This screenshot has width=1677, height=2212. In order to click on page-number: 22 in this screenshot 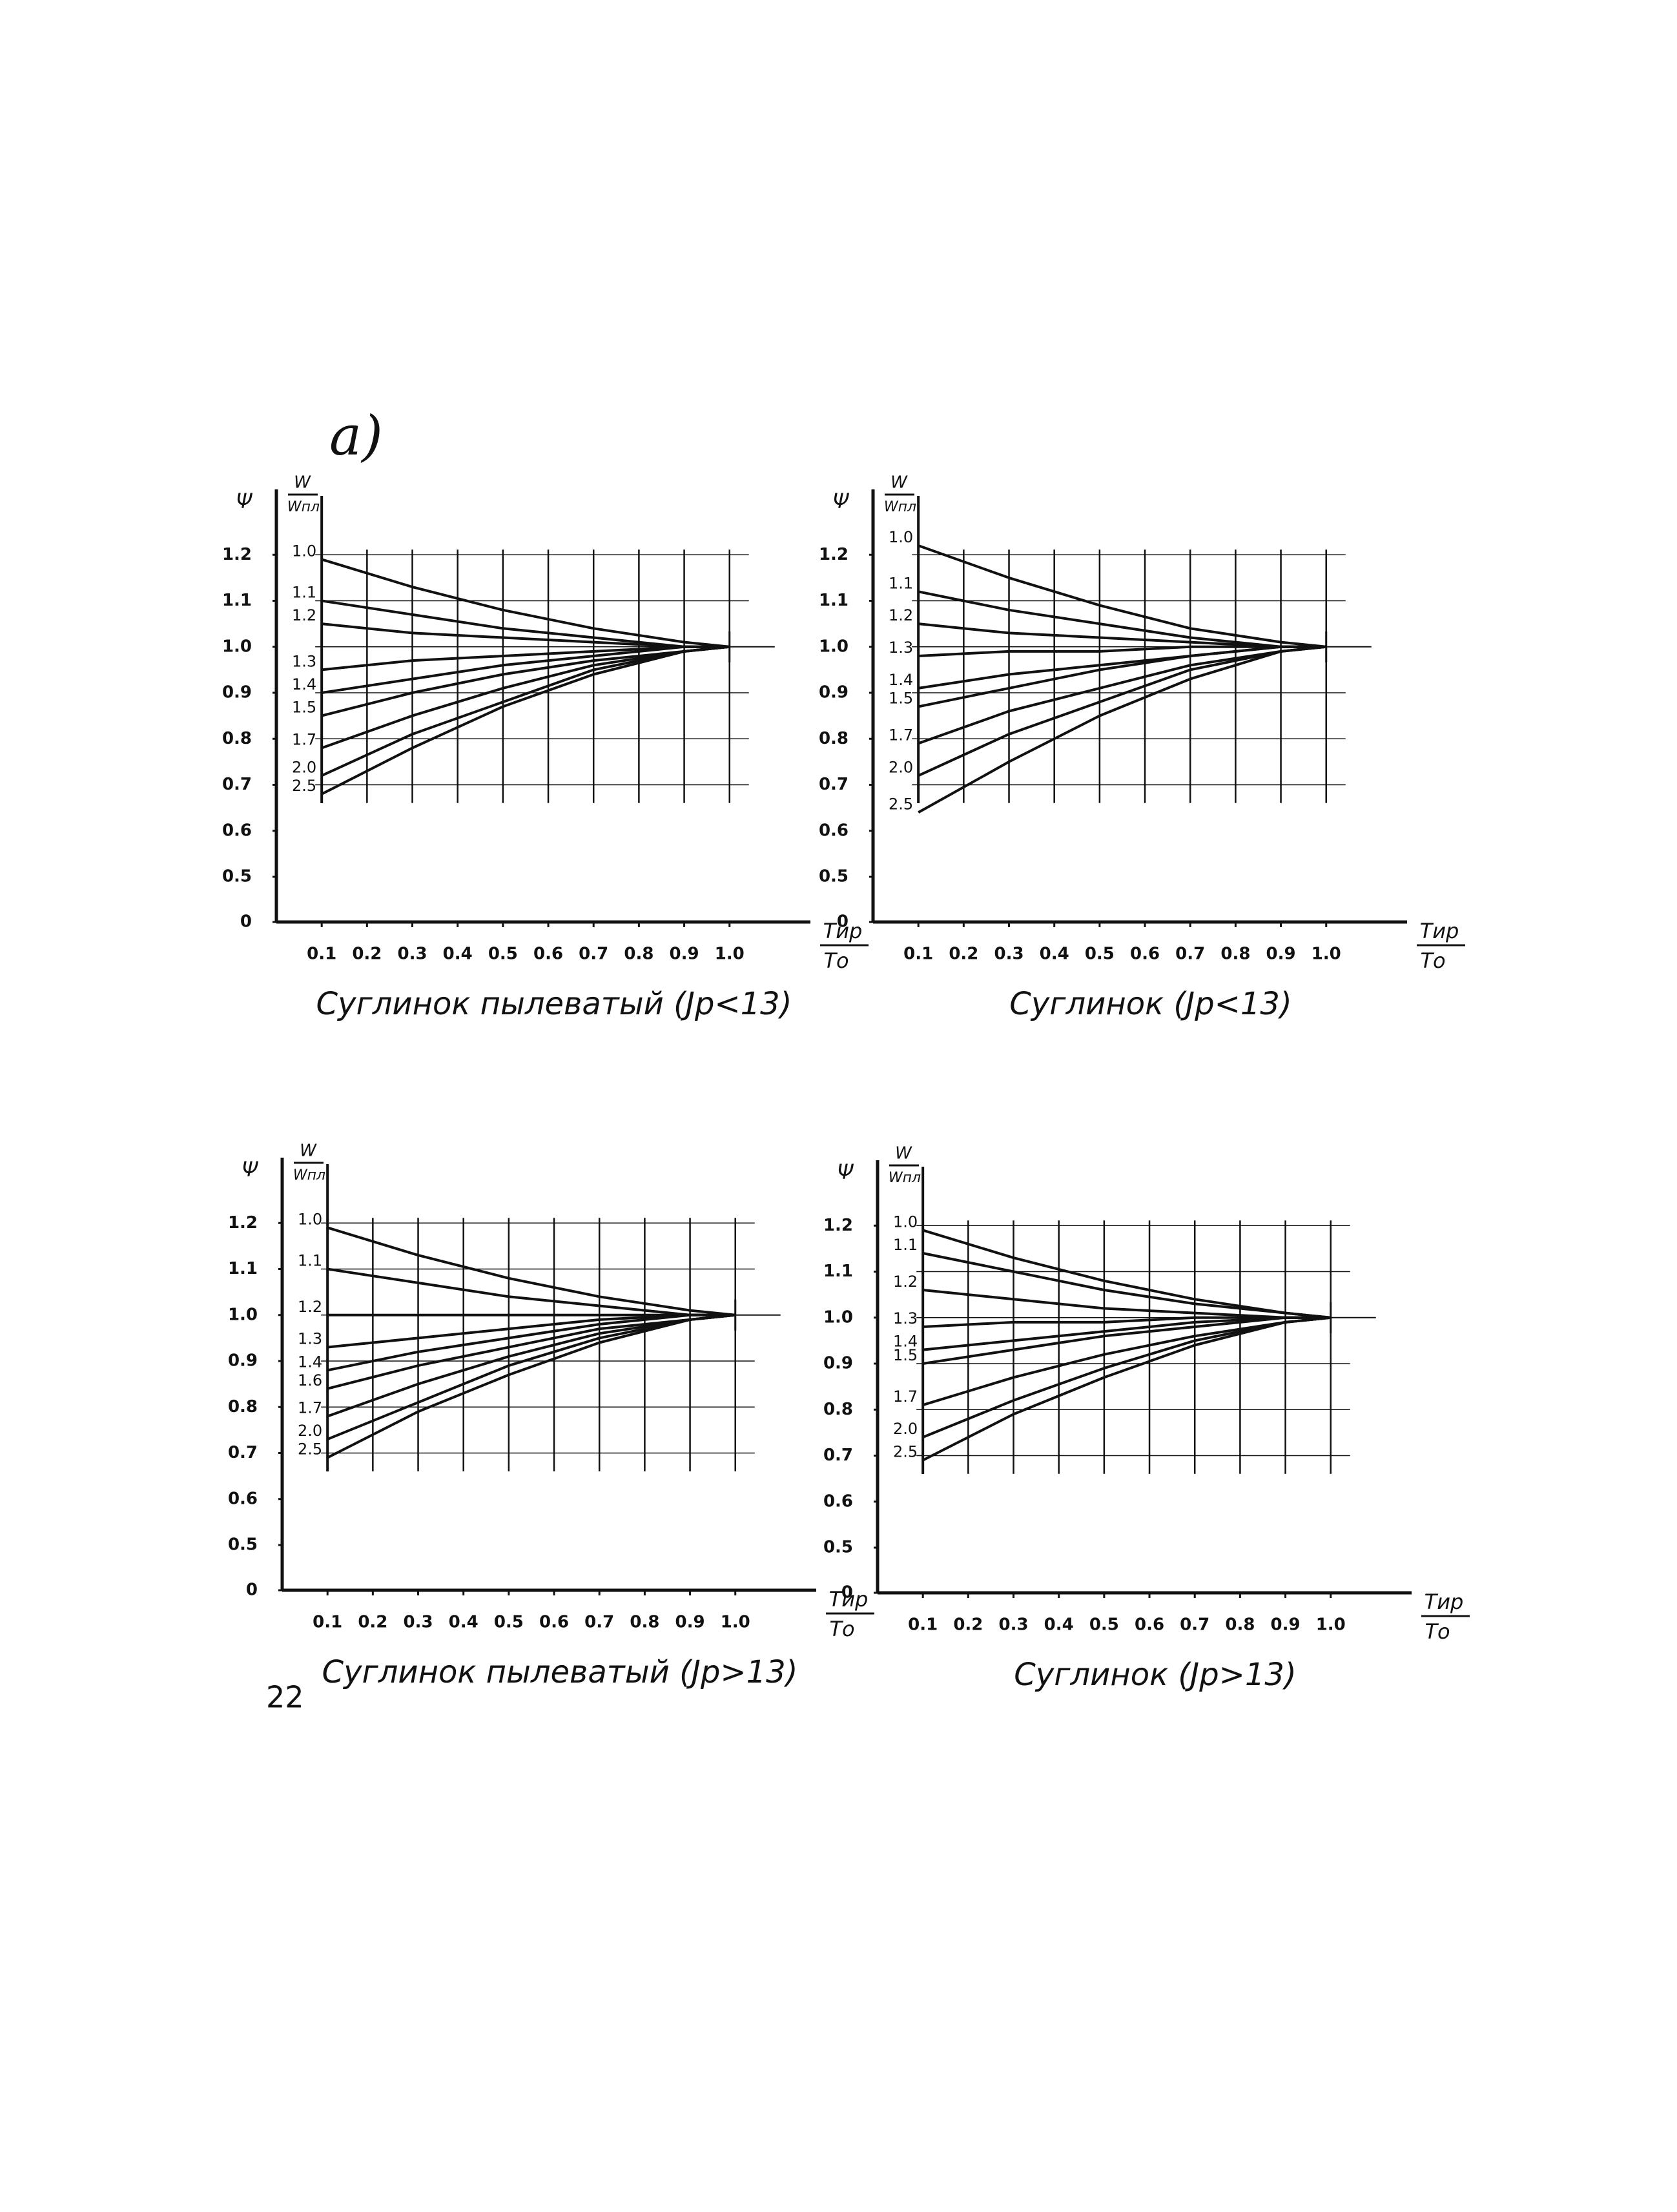, I will do `click(285, 1698)`.